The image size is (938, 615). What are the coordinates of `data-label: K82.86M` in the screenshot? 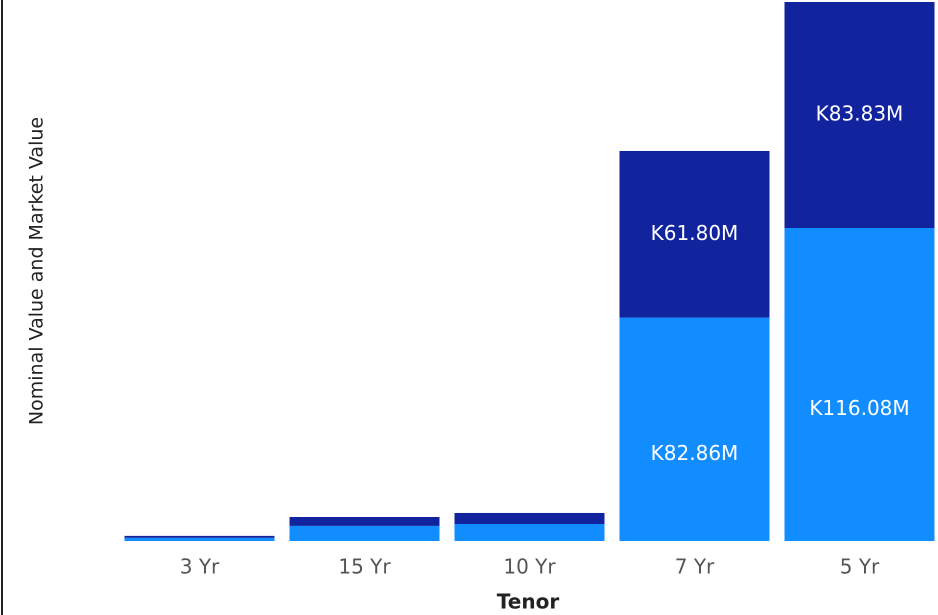 It's located at (695, 453).